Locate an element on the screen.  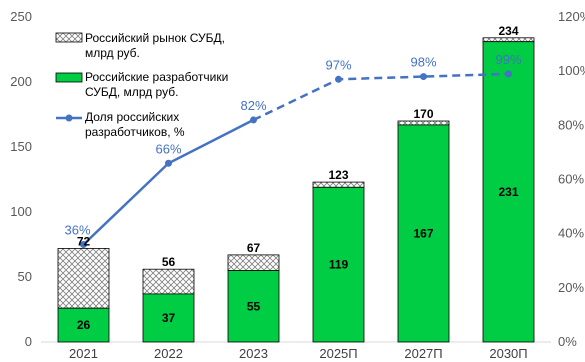
y-right-tick-5: 100% is located at coordinates (571, 70).